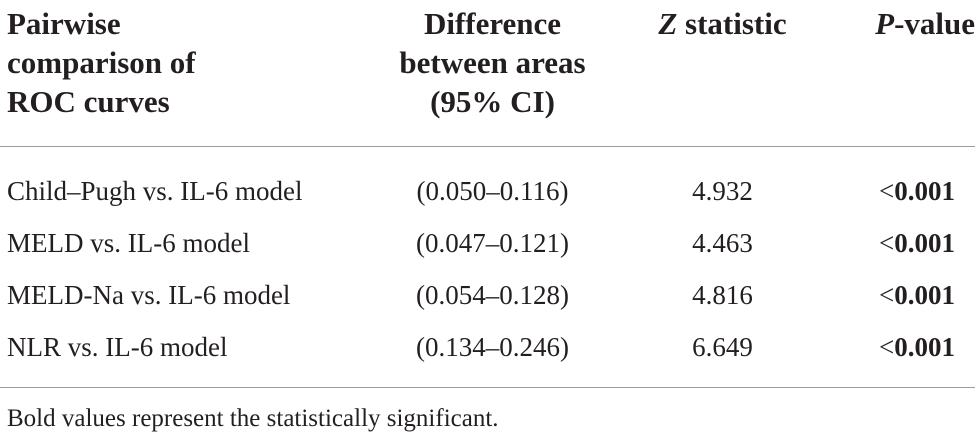 Image resolution: width=975 pixels, height=440 pixels. What do you see at coordinates (155, 191) in the screenshot?
I see `comparison-cell: Child–Pugh vs. IL-6 model` at bounding box center [155, 191].